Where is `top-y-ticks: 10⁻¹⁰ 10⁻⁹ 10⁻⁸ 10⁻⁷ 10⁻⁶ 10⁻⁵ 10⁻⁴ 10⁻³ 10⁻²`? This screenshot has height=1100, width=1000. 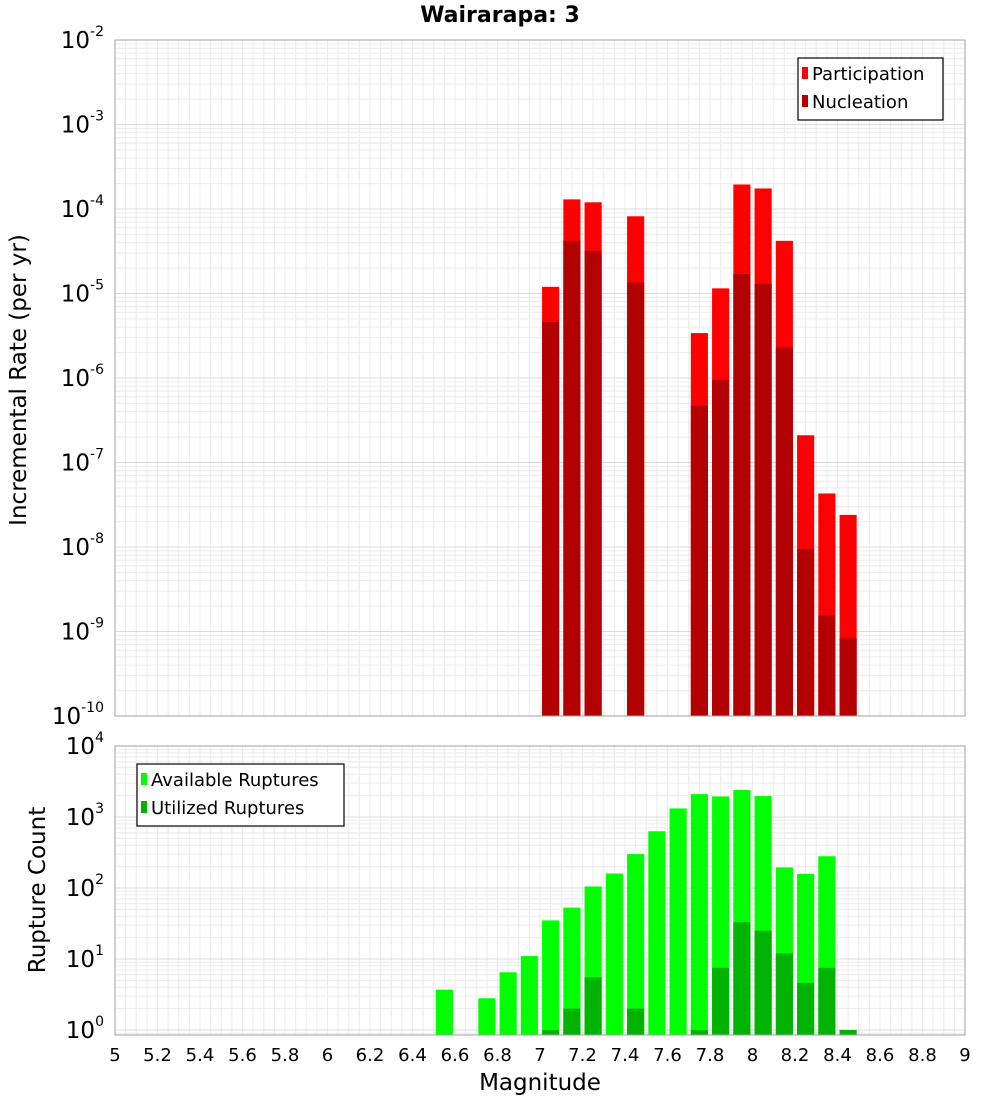 top-y-ticks: 10⁻¹⁰ 10⁻⁹ 10⁻⁸ 10⁻⁷ 10⁻⁶ 10⁻⁵ 10⁻⁴ 10⁻³ 10⁻² is located at coordinates (78, 377).